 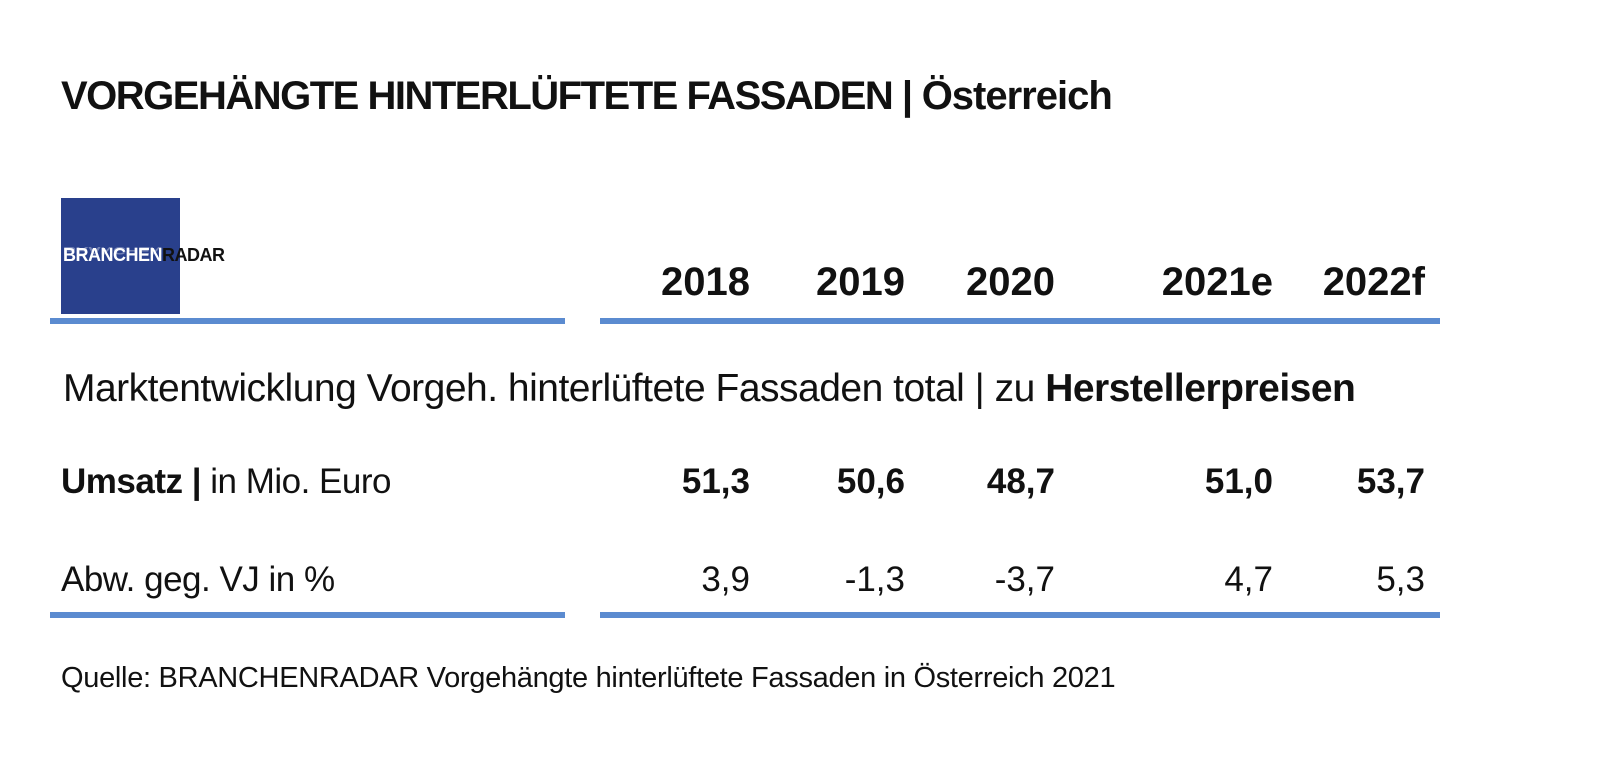 I want to click on cell-umsatz-2019: 50,6, so click(x=870, y=481).